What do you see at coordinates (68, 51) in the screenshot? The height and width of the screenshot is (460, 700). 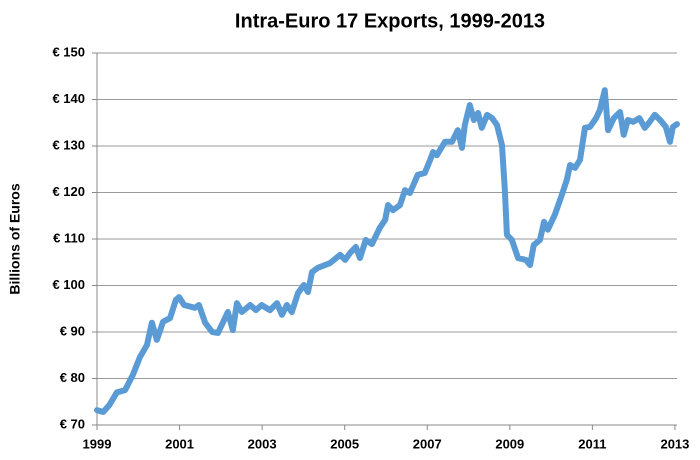 I see `y-tick-label: € 150` at bounding box center [68, 51].